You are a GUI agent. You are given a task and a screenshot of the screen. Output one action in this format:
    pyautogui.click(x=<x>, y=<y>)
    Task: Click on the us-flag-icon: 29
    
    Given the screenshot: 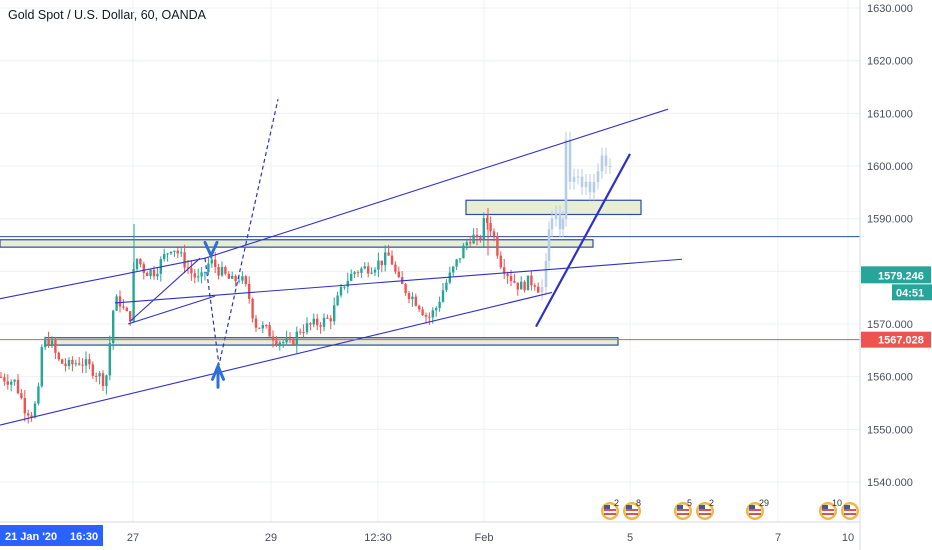 What is the action you would take?
    pyautogui.click(x=757, y=509)
    